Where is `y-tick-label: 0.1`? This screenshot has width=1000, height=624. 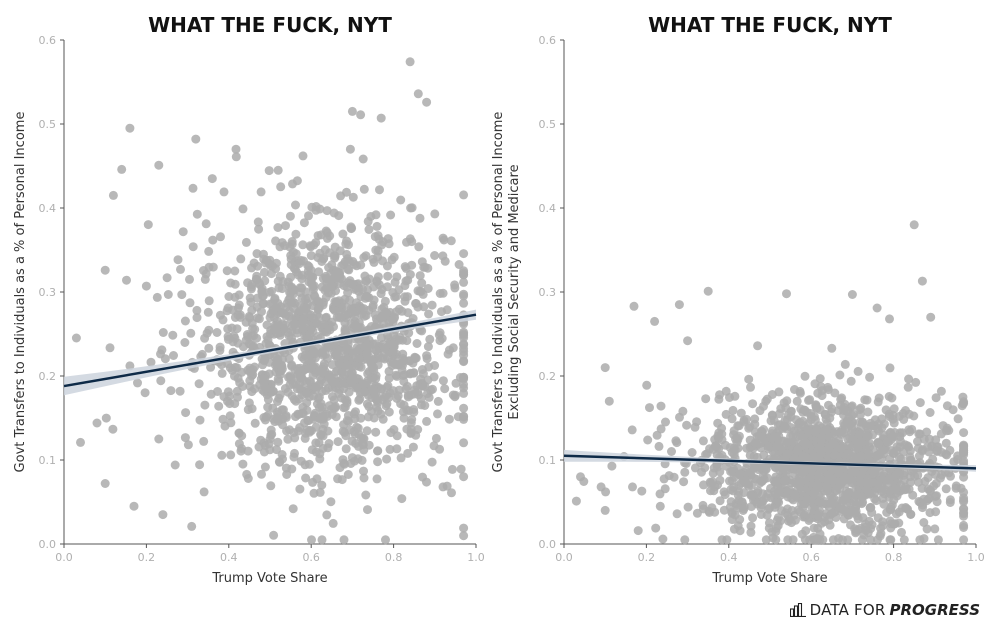 y-tick-label: 0.1 is located at coordinates (548, 460).